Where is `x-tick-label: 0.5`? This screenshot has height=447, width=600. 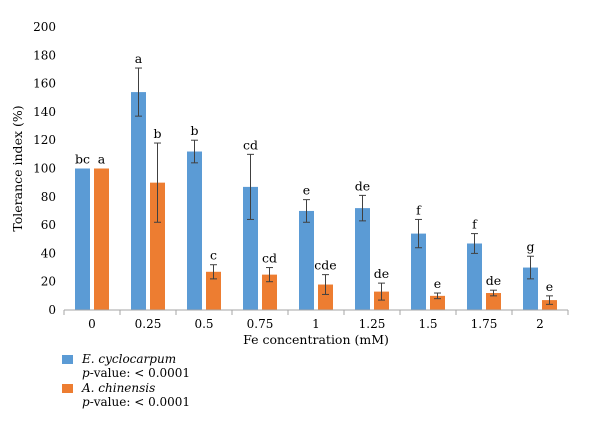 x-tick-label: 0.5 is located at coordinates (203, 324).